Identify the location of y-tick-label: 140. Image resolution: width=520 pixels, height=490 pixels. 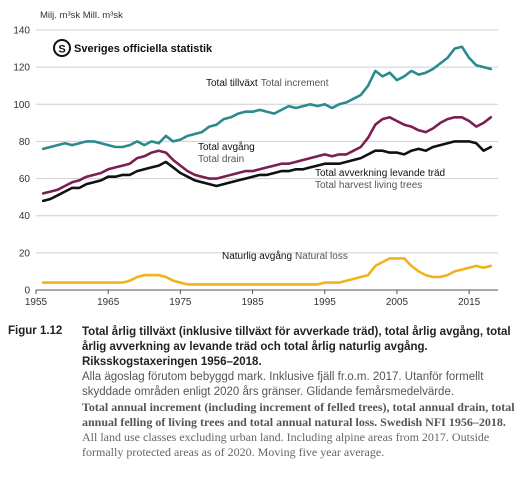
(21, 31).